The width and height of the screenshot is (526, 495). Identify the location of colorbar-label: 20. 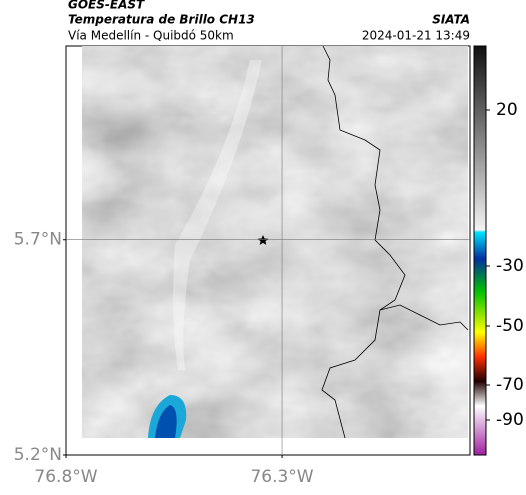
(507, 110).